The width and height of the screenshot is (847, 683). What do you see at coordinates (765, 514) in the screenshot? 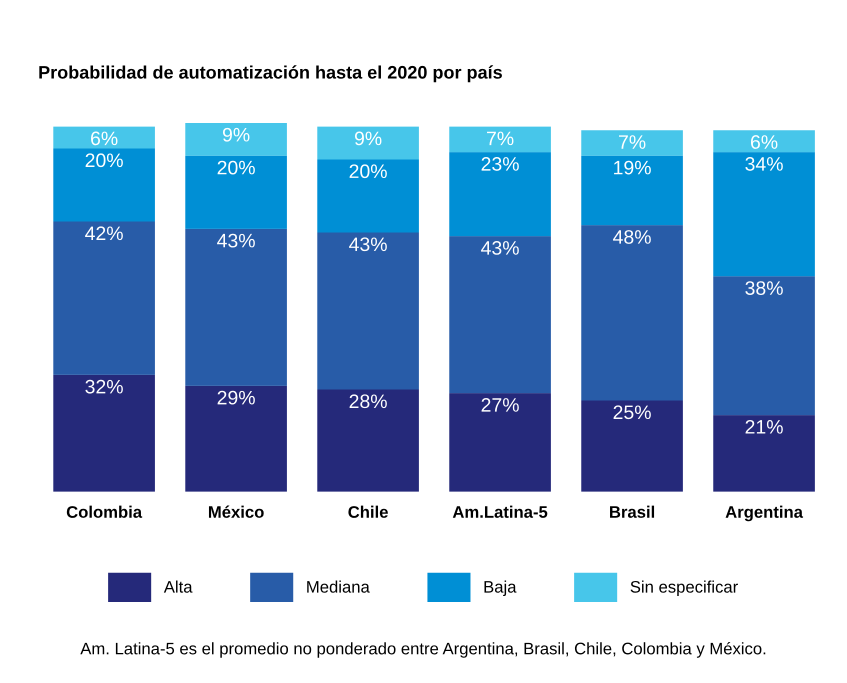
I see `x-tick-label: Argentina` at bounding box center [765, 514].